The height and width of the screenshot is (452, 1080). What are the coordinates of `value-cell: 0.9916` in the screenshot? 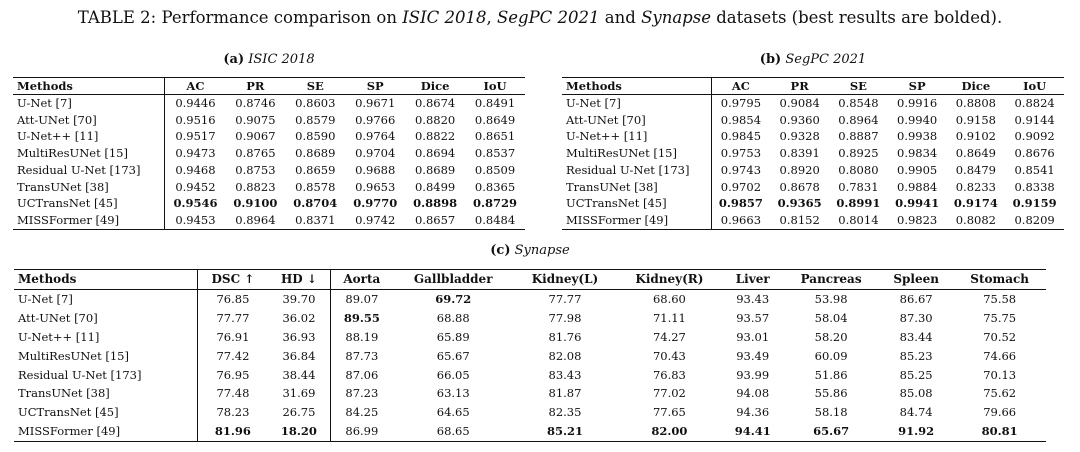 It's located at (917, 103).